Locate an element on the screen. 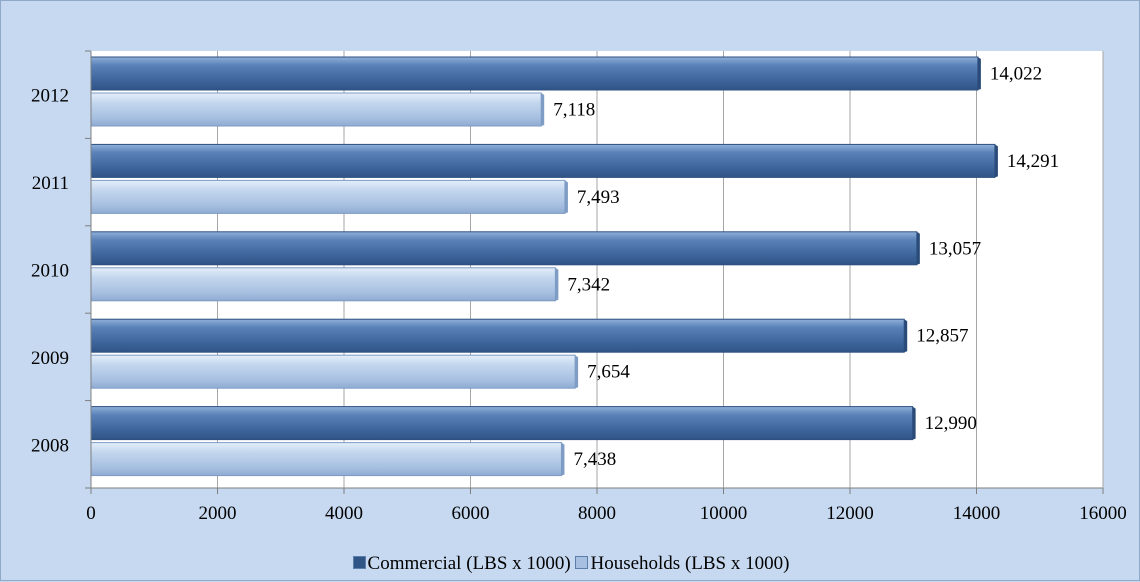 This screenshot has width=1140, height=582. data-label-commercial: 12,990 is located at coordinates (951, 423).